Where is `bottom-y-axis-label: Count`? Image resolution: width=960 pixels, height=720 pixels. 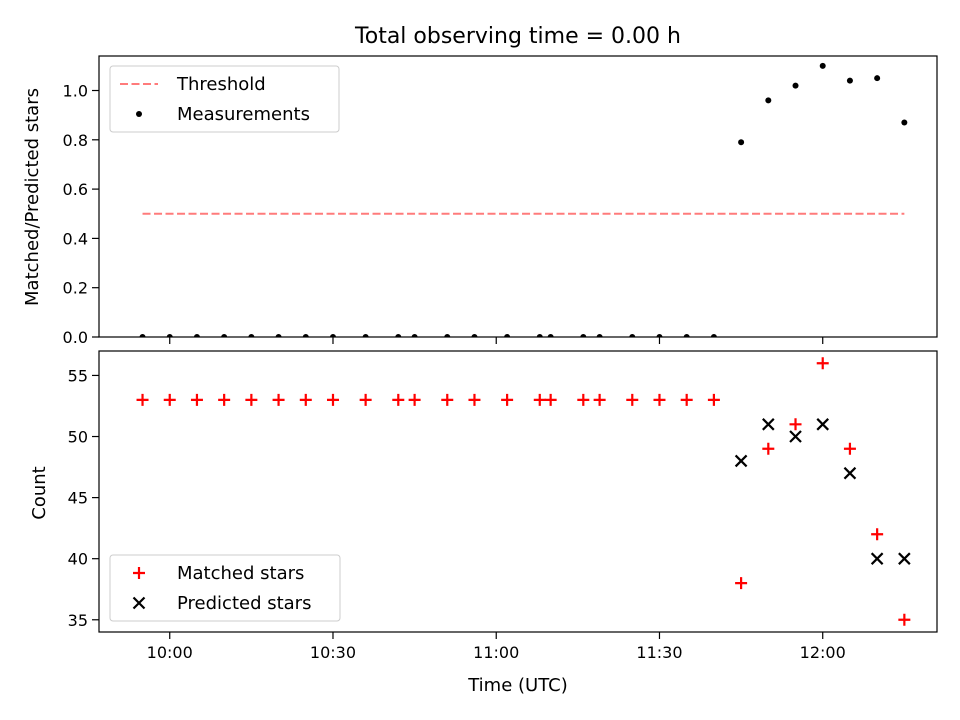
bottom-y-axis-label: Count is located at coordinates (39, 492).